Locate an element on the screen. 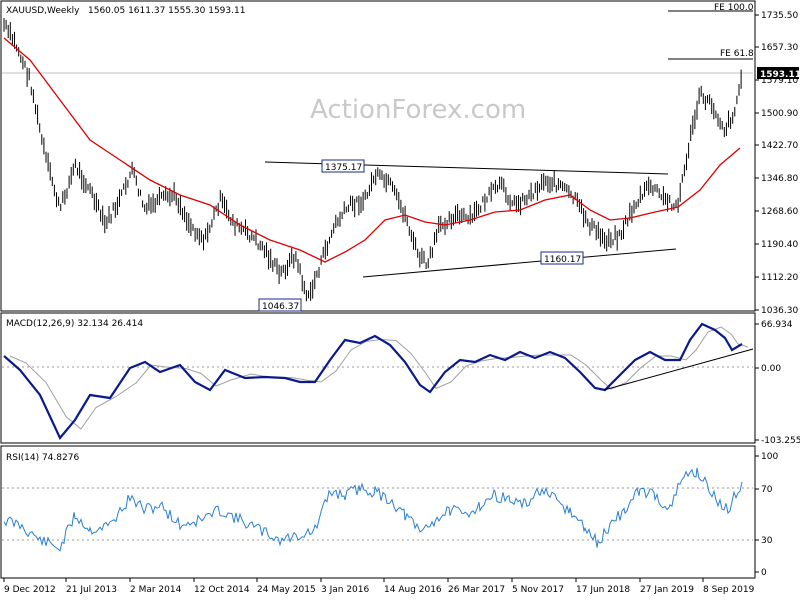 The height and width of the screenshot is (600, 800). low-2018-box is located at coordinates (562, 258).